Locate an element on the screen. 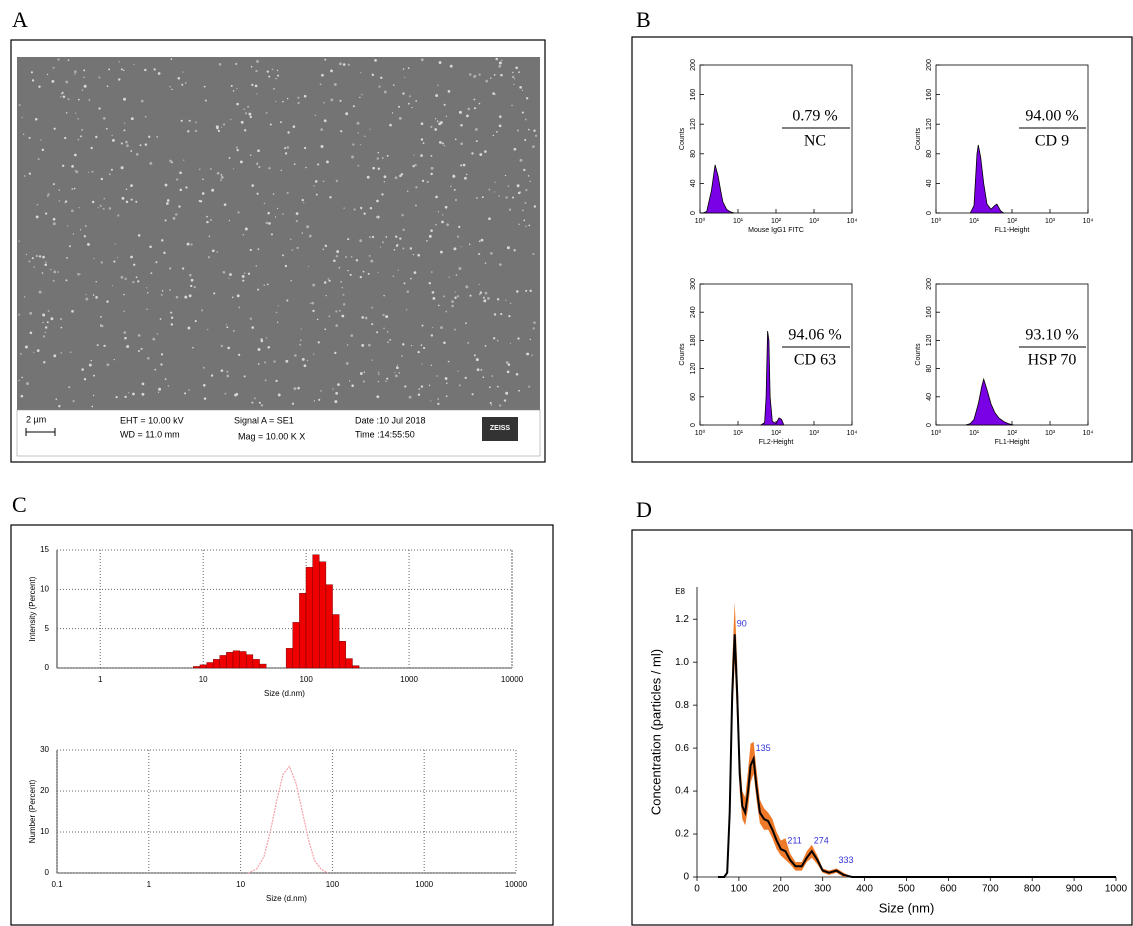 The height and width of the screenshot is (926, 1133). peak-label: 274 is located at coordinates (821, 841).